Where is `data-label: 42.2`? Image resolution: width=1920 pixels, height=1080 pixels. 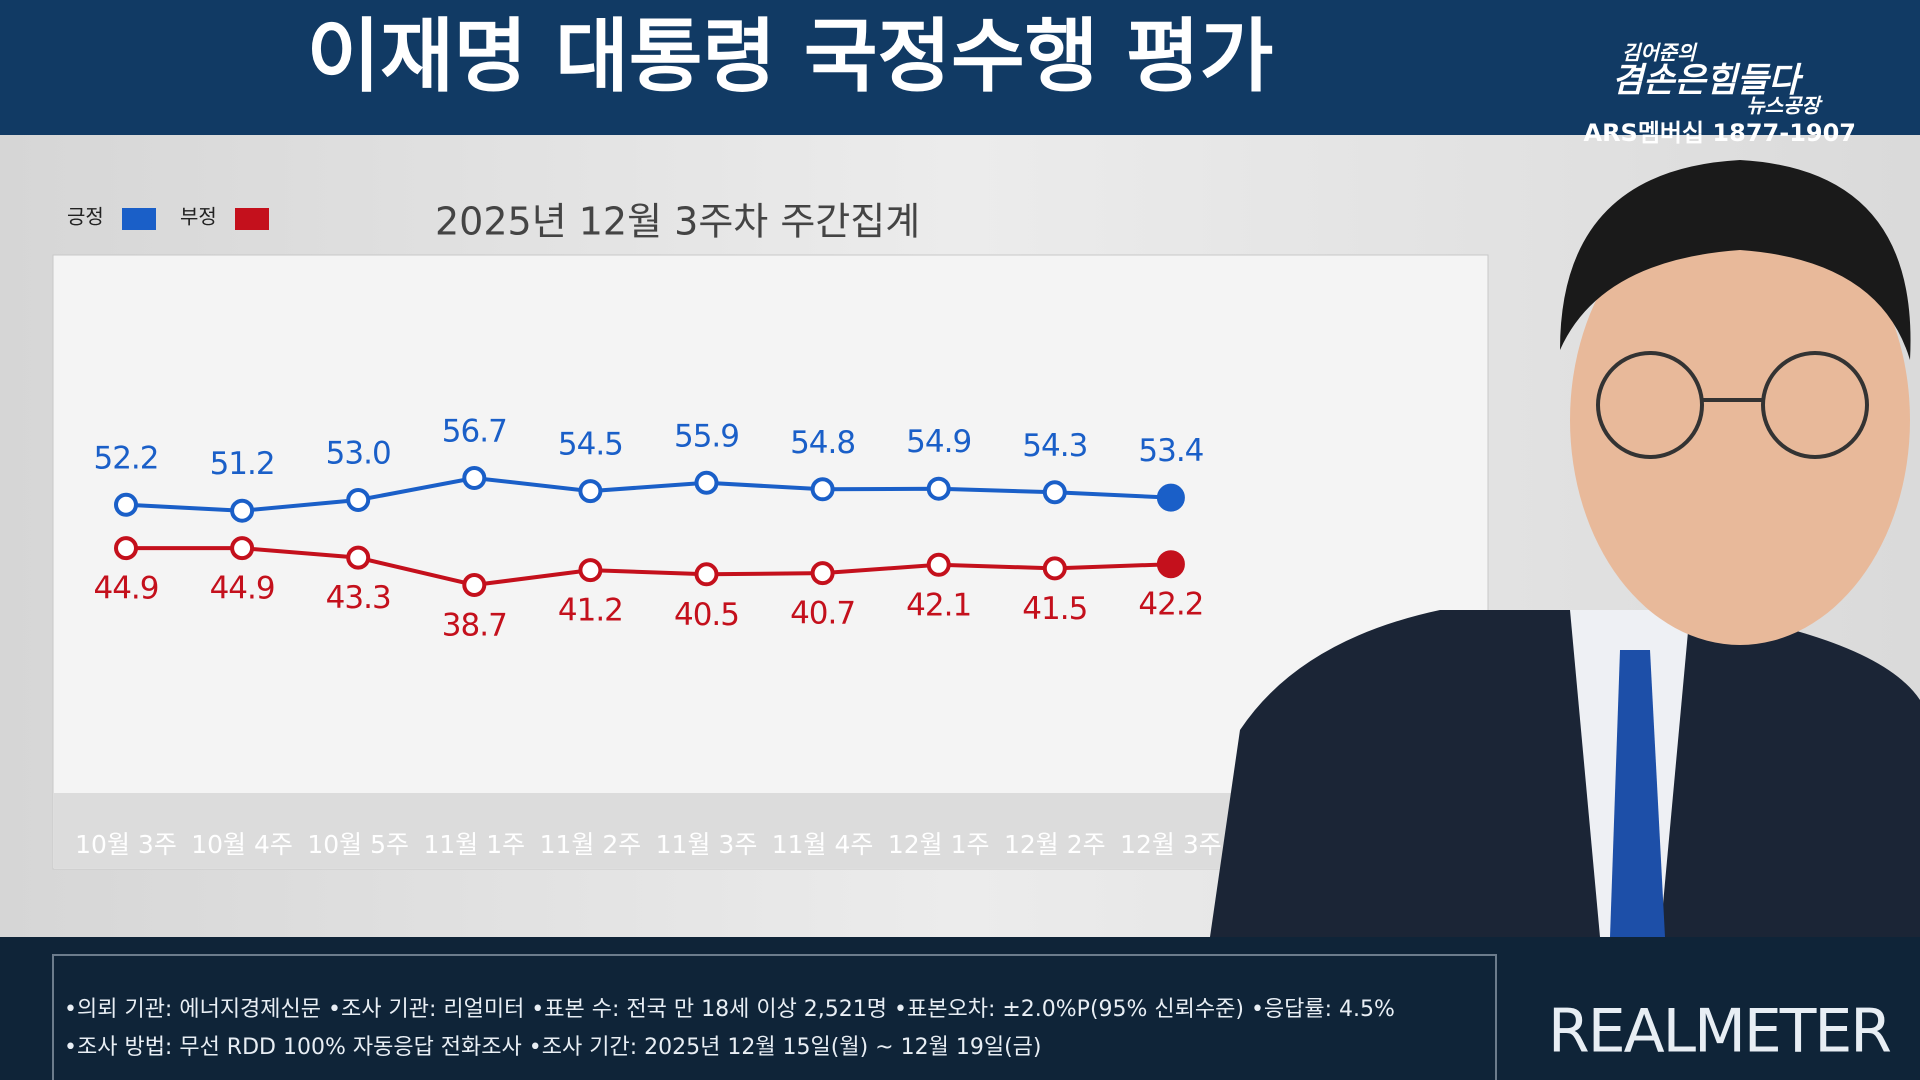
data-label: 42.2 is located at coordinates (1170, 605).